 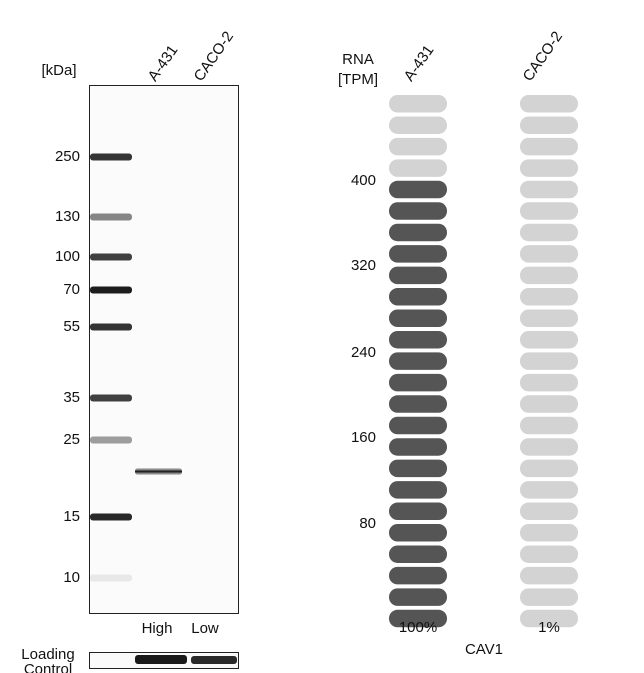 I want to click on marker-label: 35, so click(x=71, y=397).